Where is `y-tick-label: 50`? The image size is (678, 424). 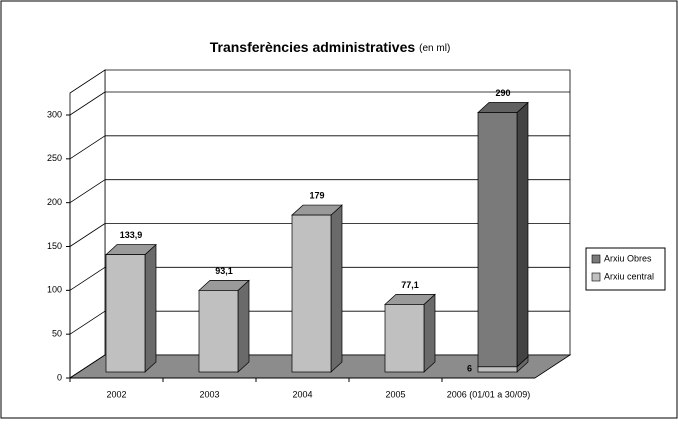
y-tick-label: 50 is located at coordinates (57, 334).